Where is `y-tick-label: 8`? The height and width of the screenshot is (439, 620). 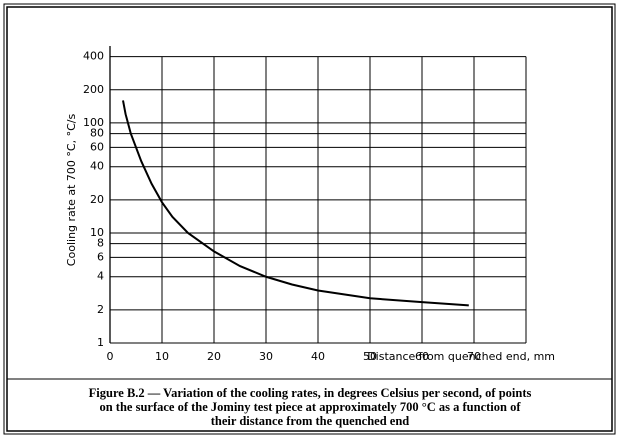 y-tick-label: 8 is located at coordinates (100, 243).